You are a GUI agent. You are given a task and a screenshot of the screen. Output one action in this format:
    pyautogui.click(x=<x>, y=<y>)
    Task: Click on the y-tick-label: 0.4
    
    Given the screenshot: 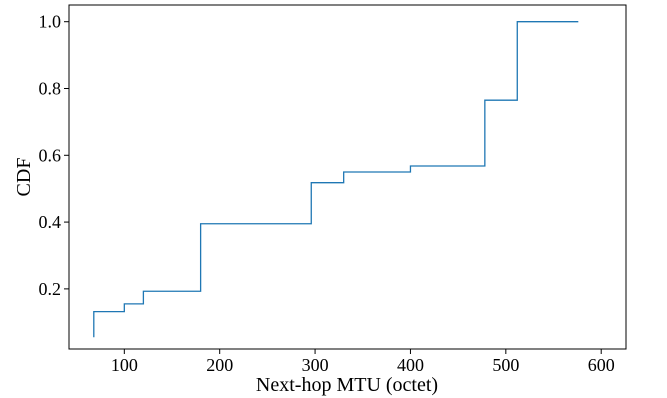 What is the action you would take?
    pyautogui.click(x=50, y=222)
    